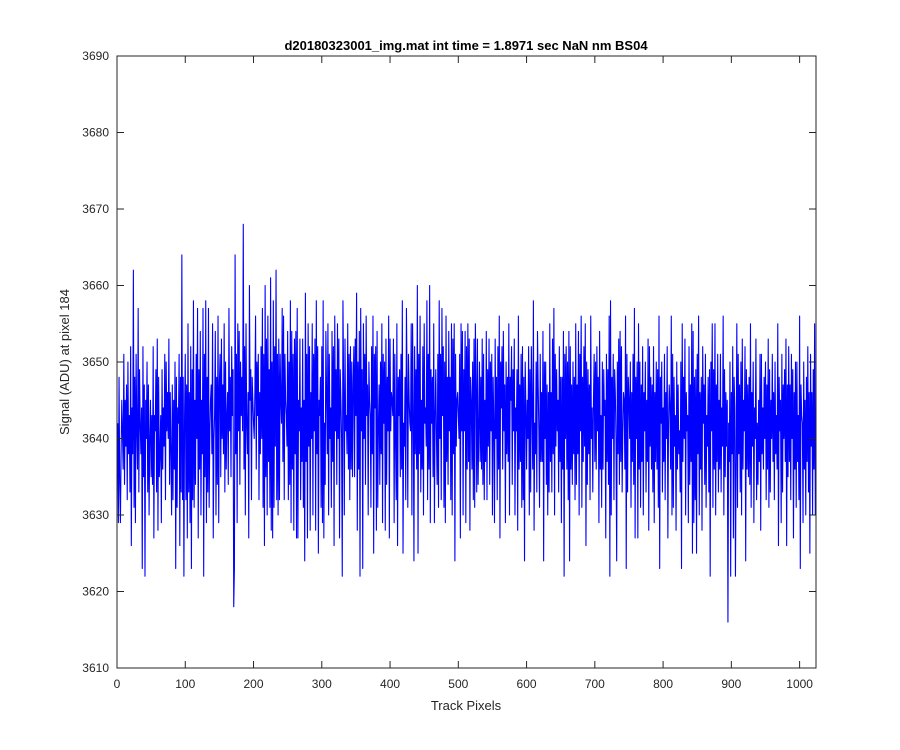 This screenshot has width=900, height=750. I want to click on x-tick-label: 600, so click(527, 684).